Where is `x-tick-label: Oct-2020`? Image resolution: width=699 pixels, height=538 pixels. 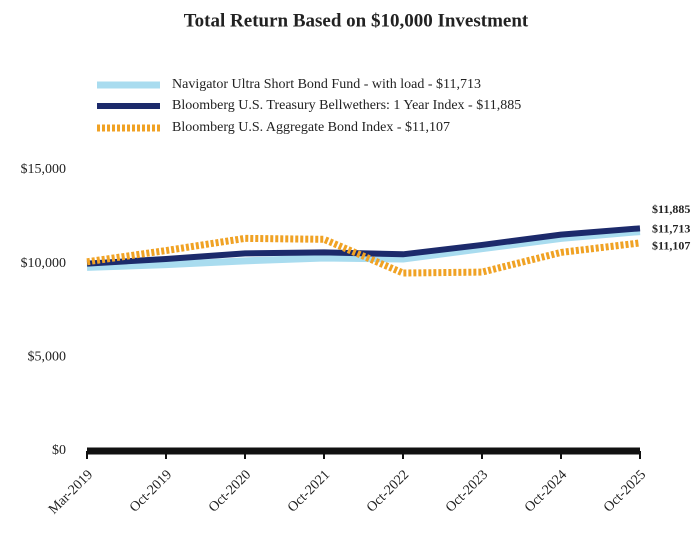 x-tick-label: Oct-2020 is located at coordinates (230, 491).